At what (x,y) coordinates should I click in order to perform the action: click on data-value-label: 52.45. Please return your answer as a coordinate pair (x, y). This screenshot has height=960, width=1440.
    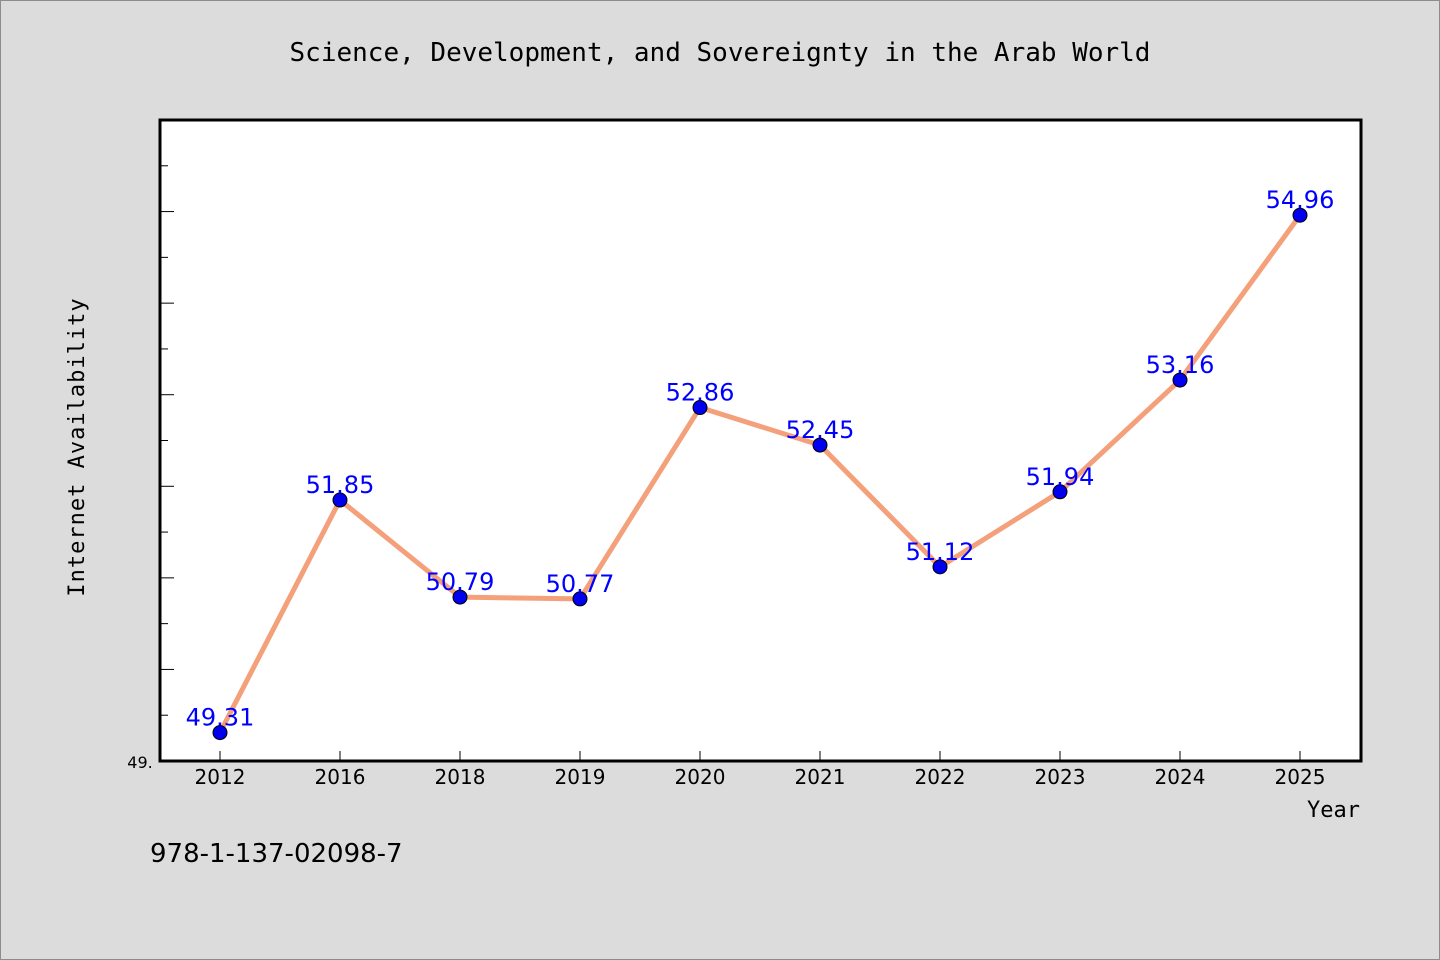
    Looking at the image, I should click on (820, 430).